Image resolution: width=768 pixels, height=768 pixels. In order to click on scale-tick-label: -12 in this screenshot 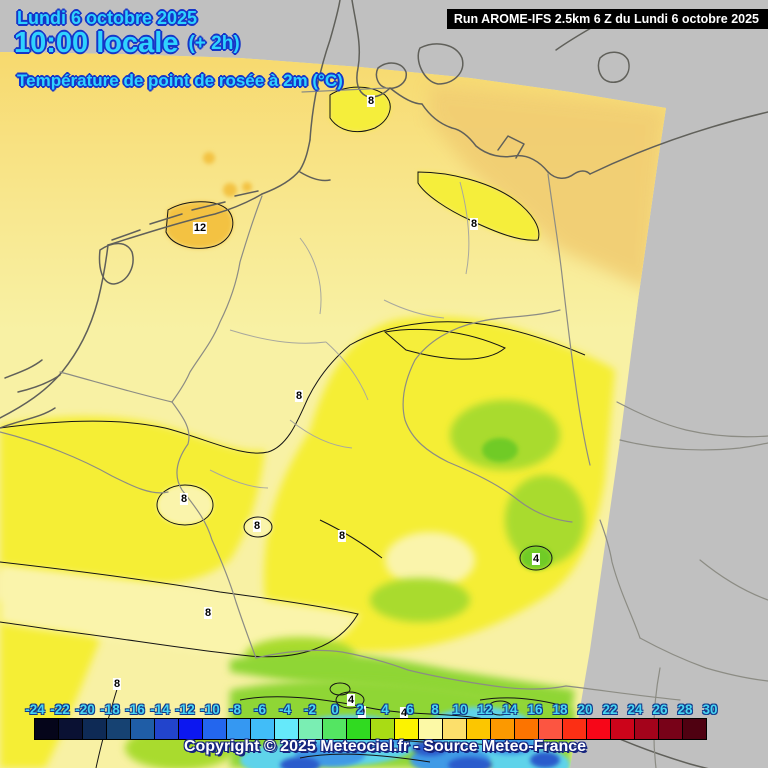, I will do `click(185, 709)`.